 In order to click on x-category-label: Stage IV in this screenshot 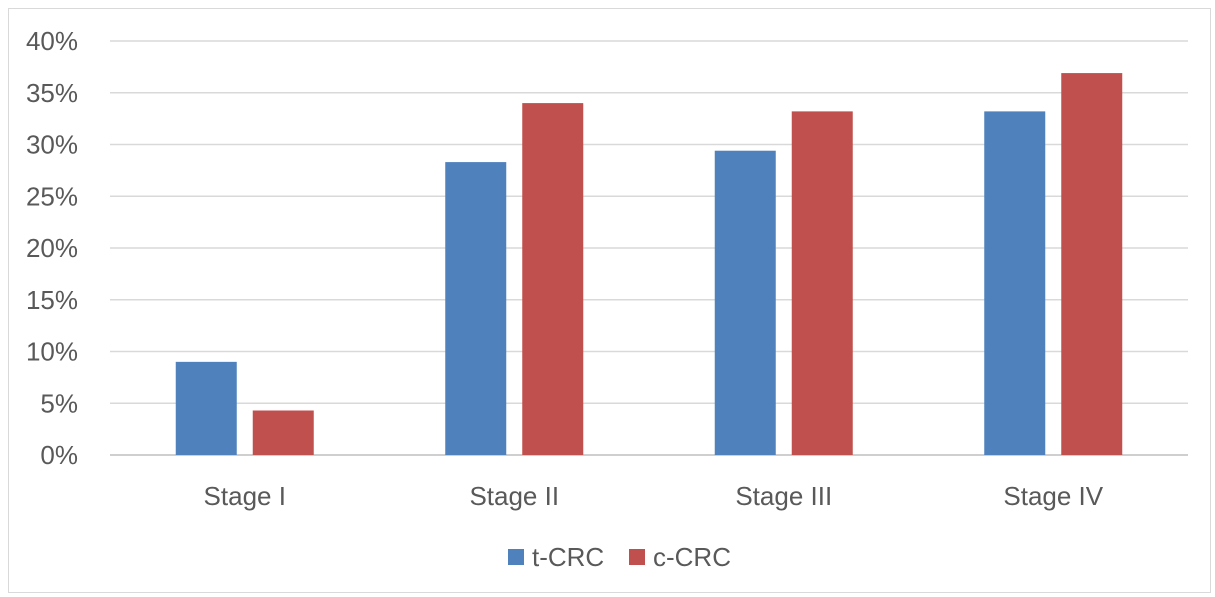, I will do `click(1053, 496)`.